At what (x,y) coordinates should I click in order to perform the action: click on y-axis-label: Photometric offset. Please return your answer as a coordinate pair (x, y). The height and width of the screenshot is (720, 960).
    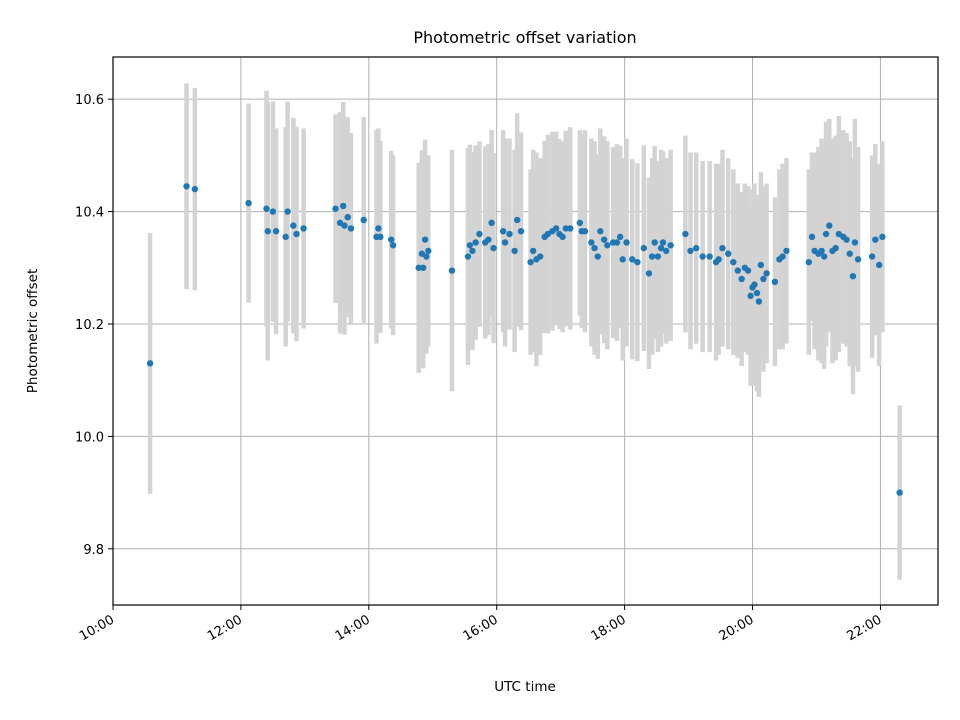
    Looking at the image, I should click on (33, 331).